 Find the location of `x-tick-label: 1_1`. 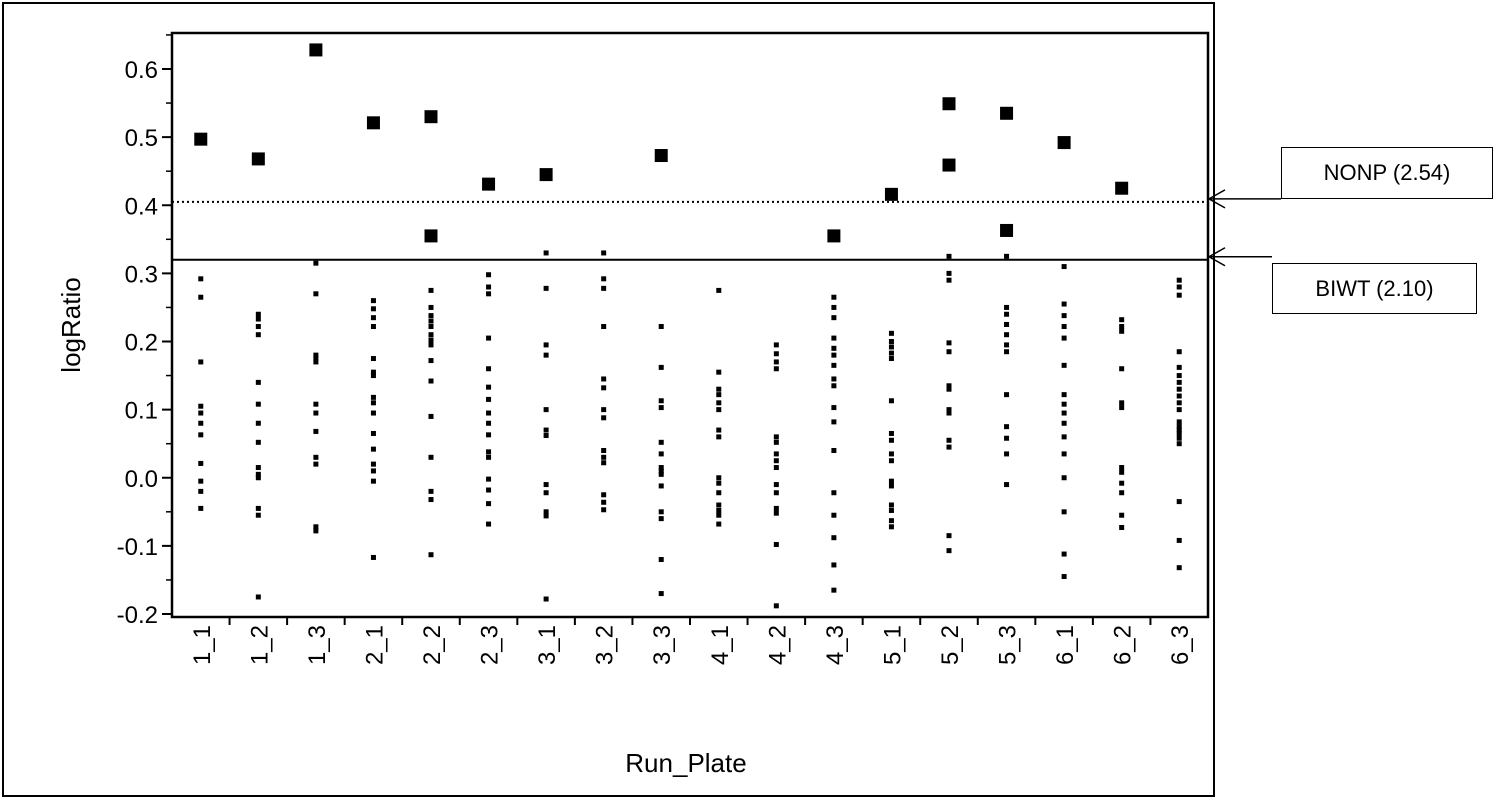

x-tick-label: 1_1 is located at coordinates (202, 645).